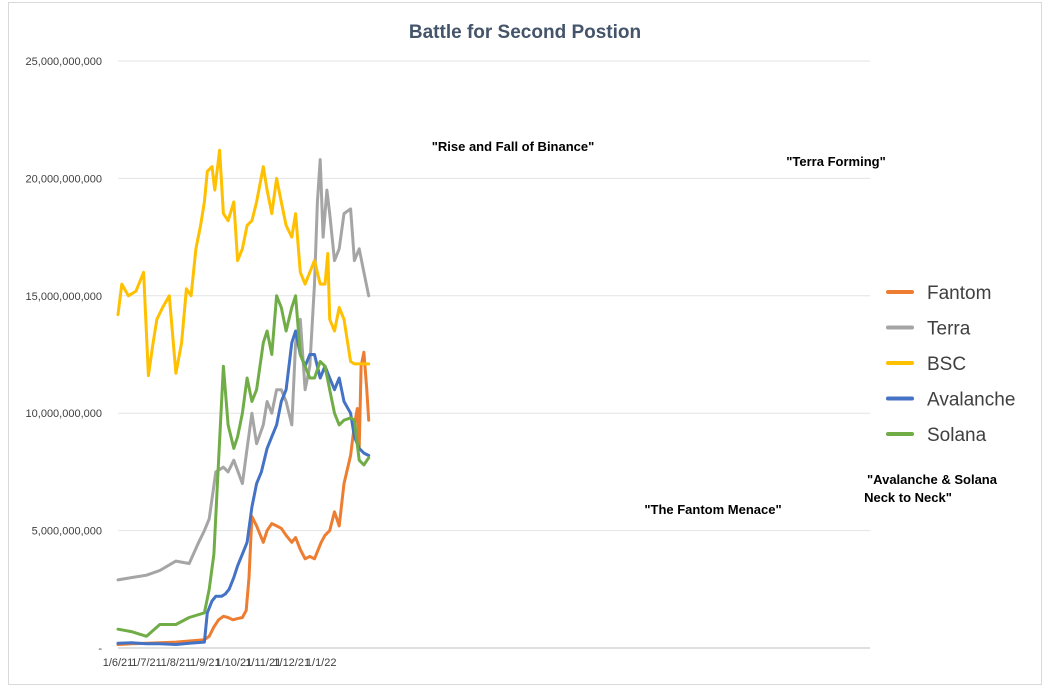  What do you see at coordinates (908, 497) in the screenshot?
I see `annotation-avalanche-solana-line2: Neck to Neck"` at bounding box center [908, 497].